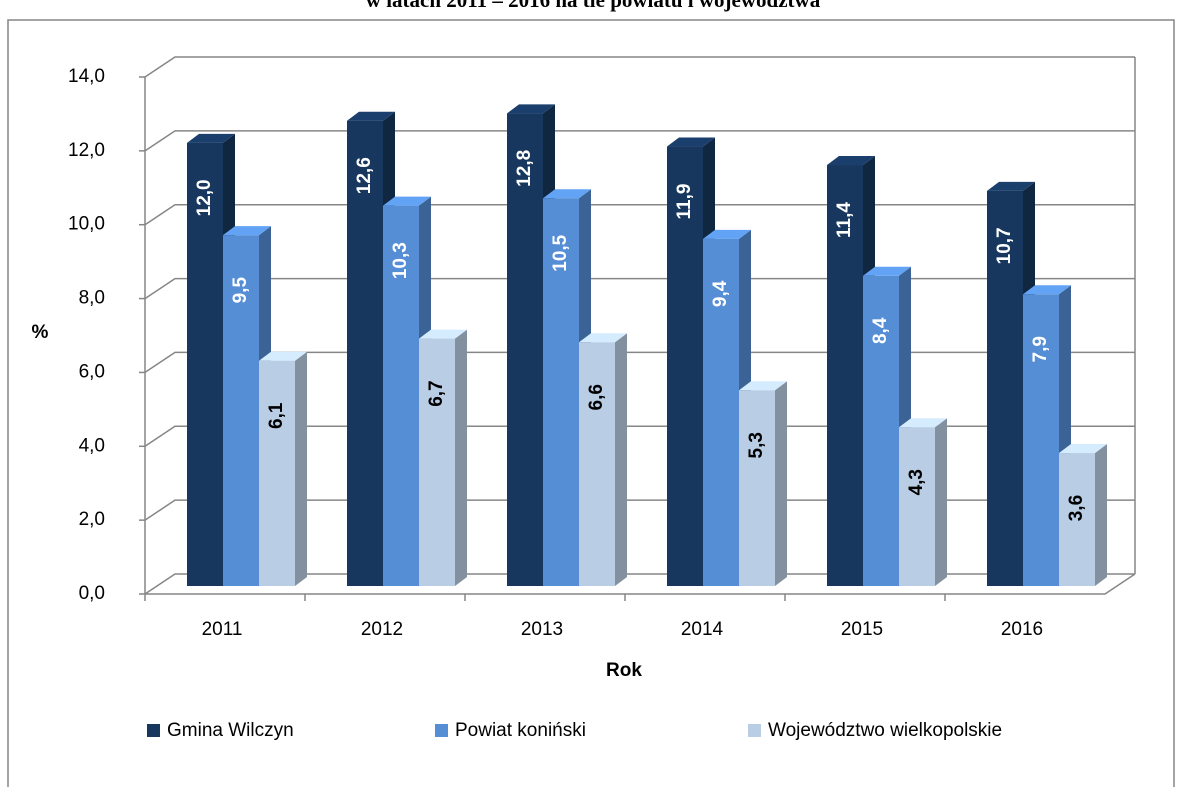 The width and height of the screenshot is (1186, 787). What do you see at coordinates (240, 290) in the screenshot?
I see `value-label: 9,5` at bounding box center [240, 290].